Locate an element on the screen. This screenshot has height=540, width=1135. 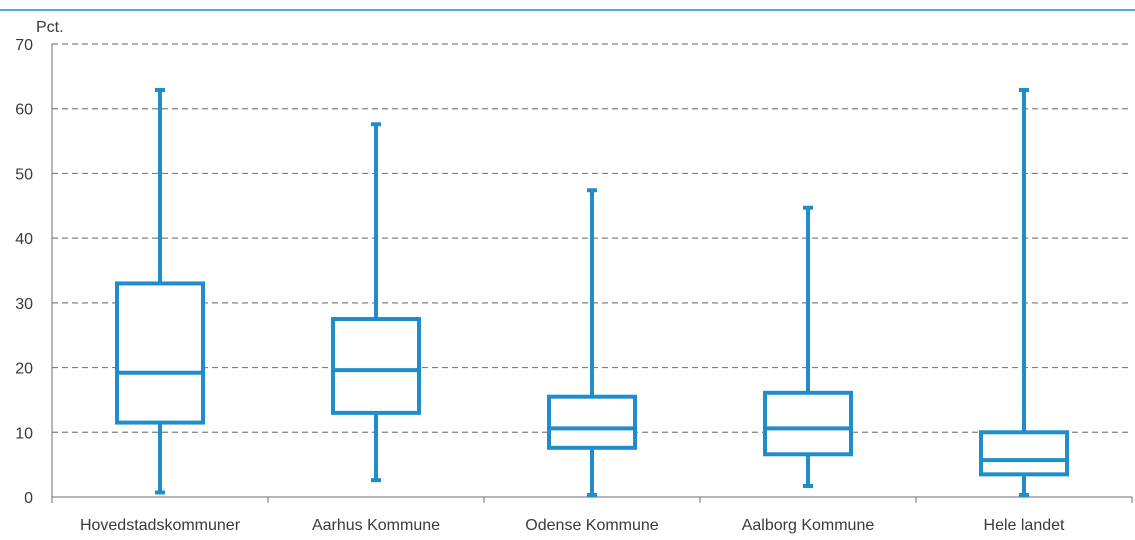
category-label-3: Aalborg Kommune is located at coordinates (808, 525).